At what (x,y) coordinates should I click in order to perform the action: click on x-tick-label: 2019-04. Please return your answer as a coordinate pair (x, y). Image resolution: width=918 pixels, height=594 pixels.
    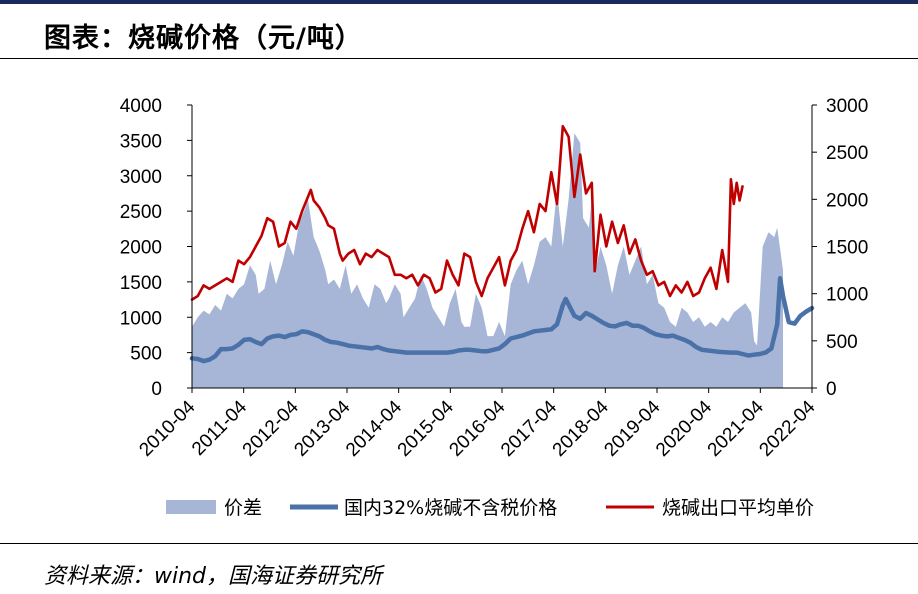
    Looking at the image, I should click on (632, 428).